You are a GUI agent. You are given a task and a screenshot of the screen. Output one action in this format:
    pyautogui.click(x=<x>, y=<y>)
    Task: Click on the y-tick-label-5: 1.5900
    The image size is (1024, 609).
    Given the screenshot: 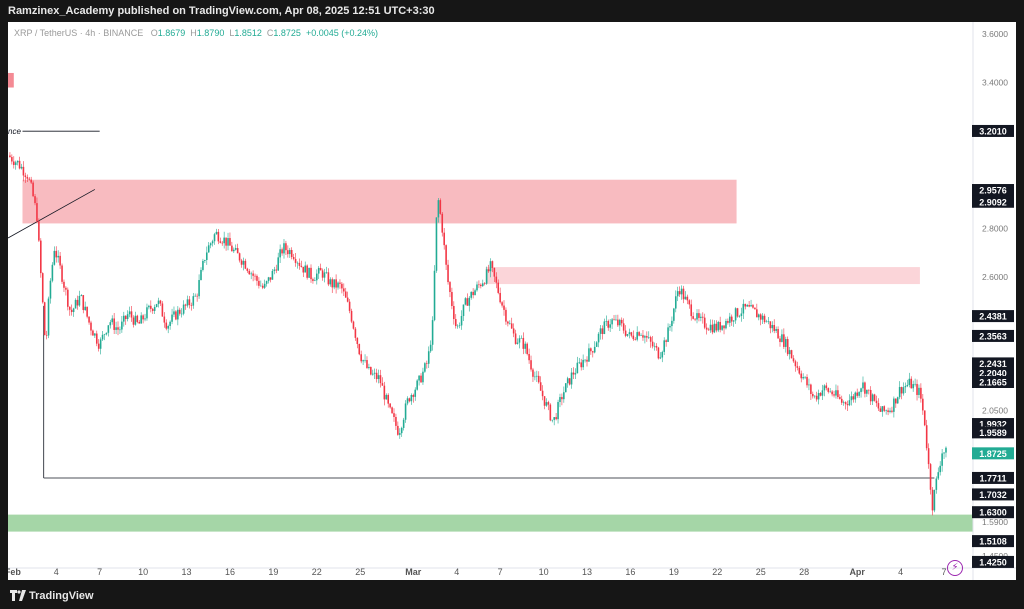 What is the action you would take?
    pyautogui.click(x=995, y=522)
    